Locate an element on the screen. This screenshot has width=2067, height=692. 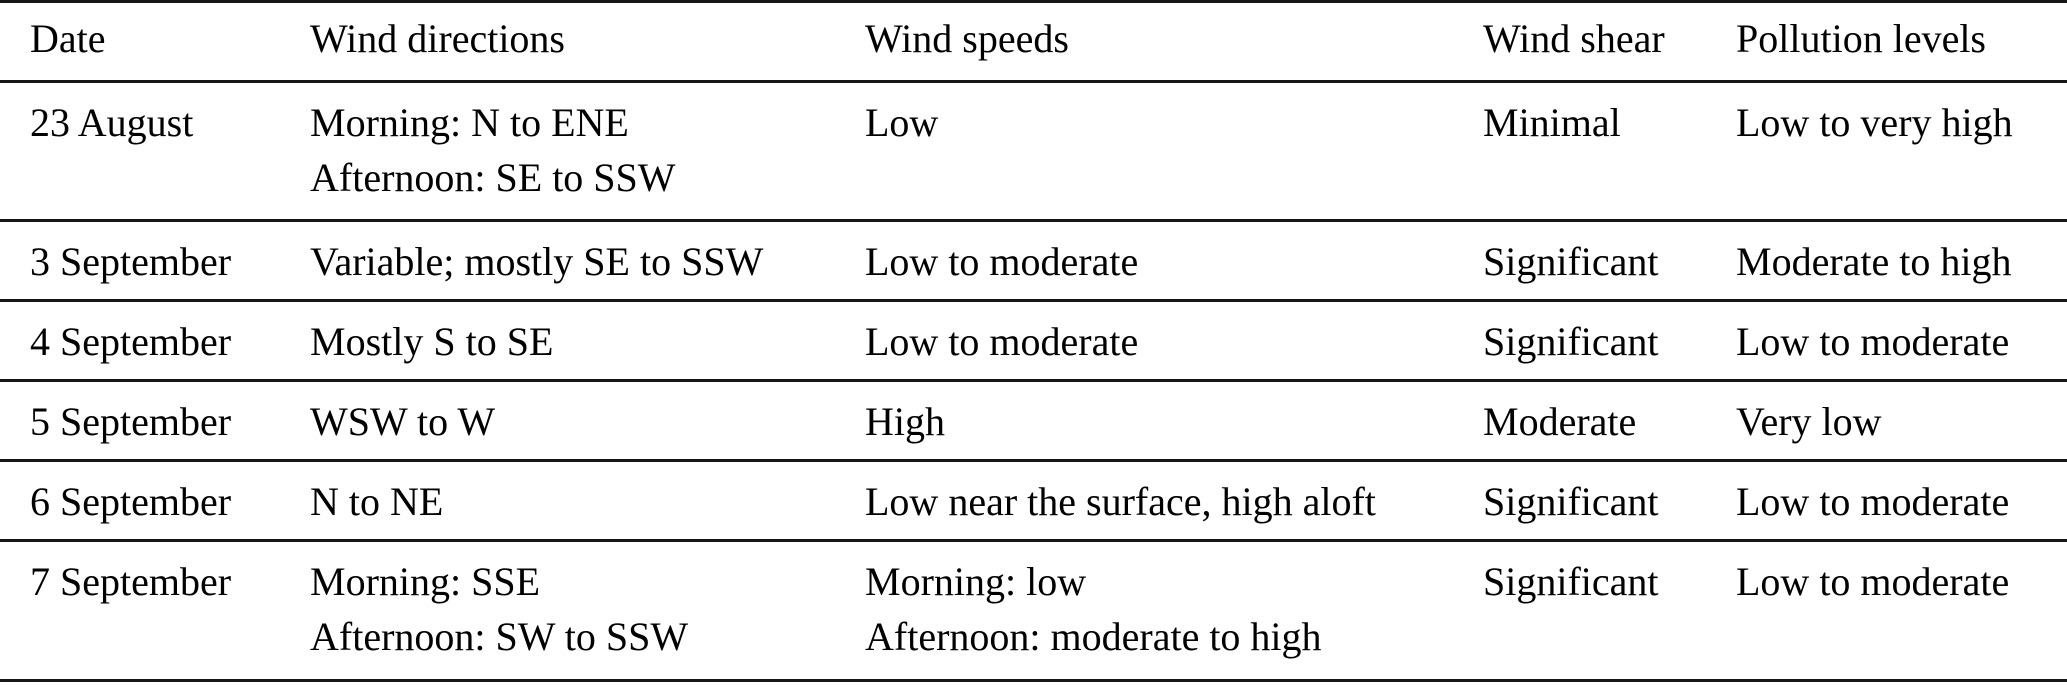
column-header-wind-speeds: Wind speeds is located at coordinates (967, 38).